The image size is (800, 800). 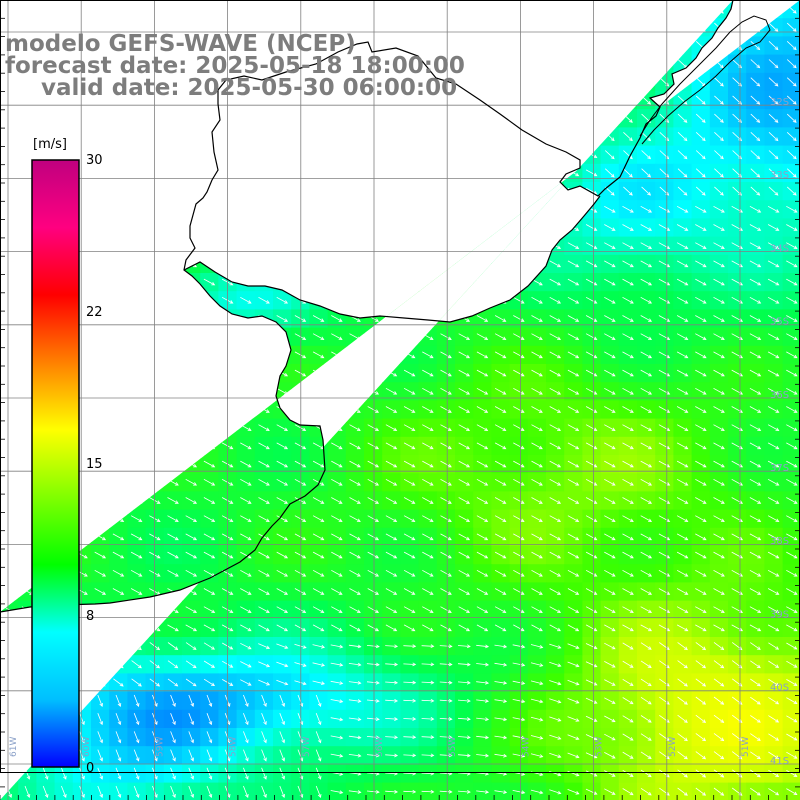 What do you see at coordinates (779, 322) in the screenshot?
I see `latitude-label: 35S` at bounding box center [779, 322].